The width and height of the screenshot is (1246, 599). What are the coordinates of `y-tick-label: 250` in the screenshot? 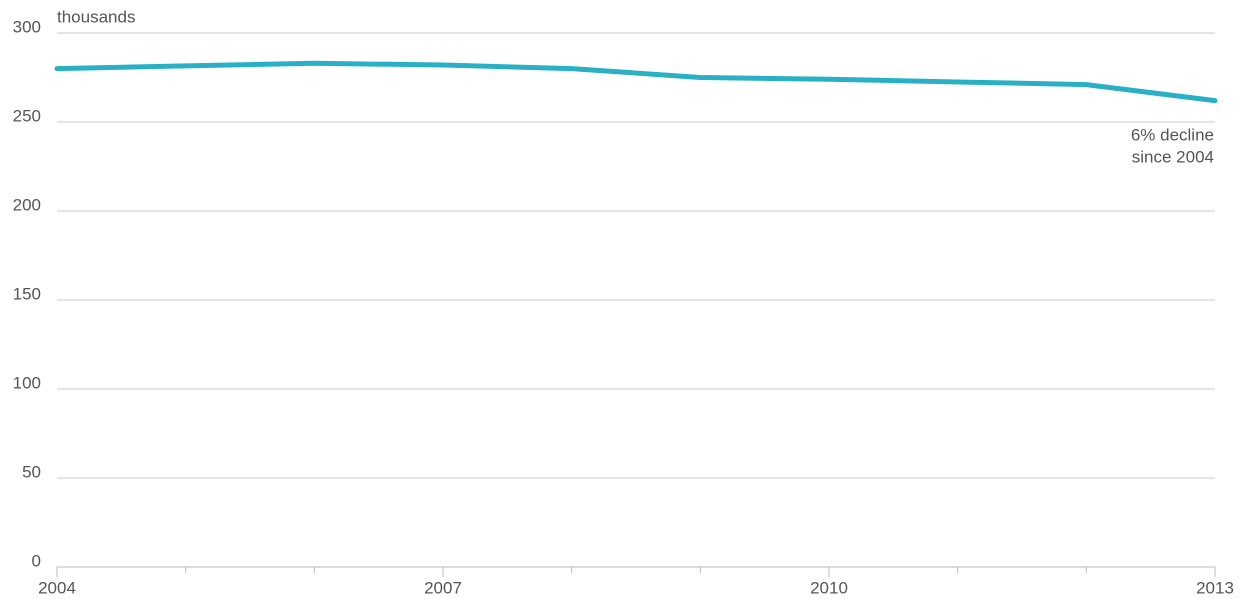 It's located at (27, 115).